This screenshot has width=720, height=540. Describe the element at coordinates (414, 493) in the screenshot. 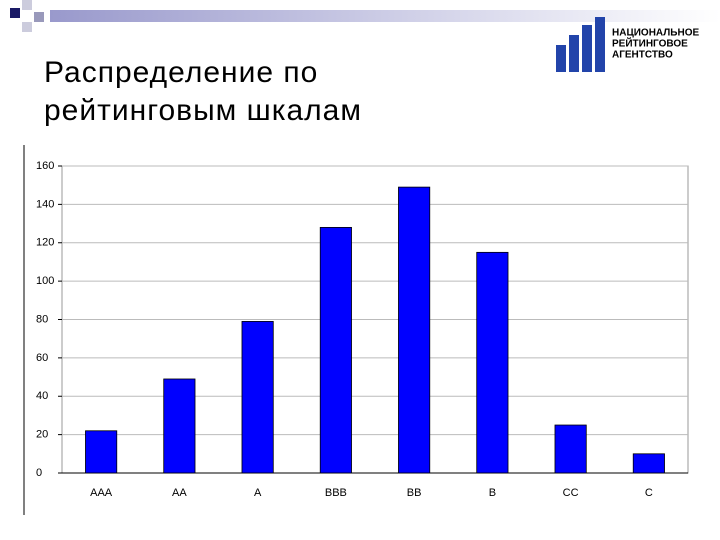

I see `x-tick-label: BB` at that location.